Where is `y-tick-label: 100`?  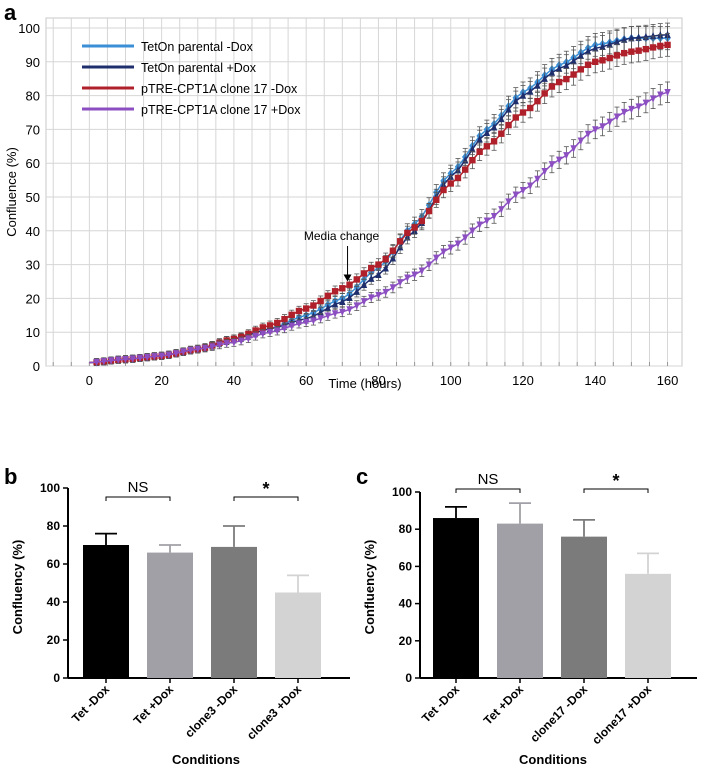 y-tick-label: 100 is located at coordinates (50, 488).